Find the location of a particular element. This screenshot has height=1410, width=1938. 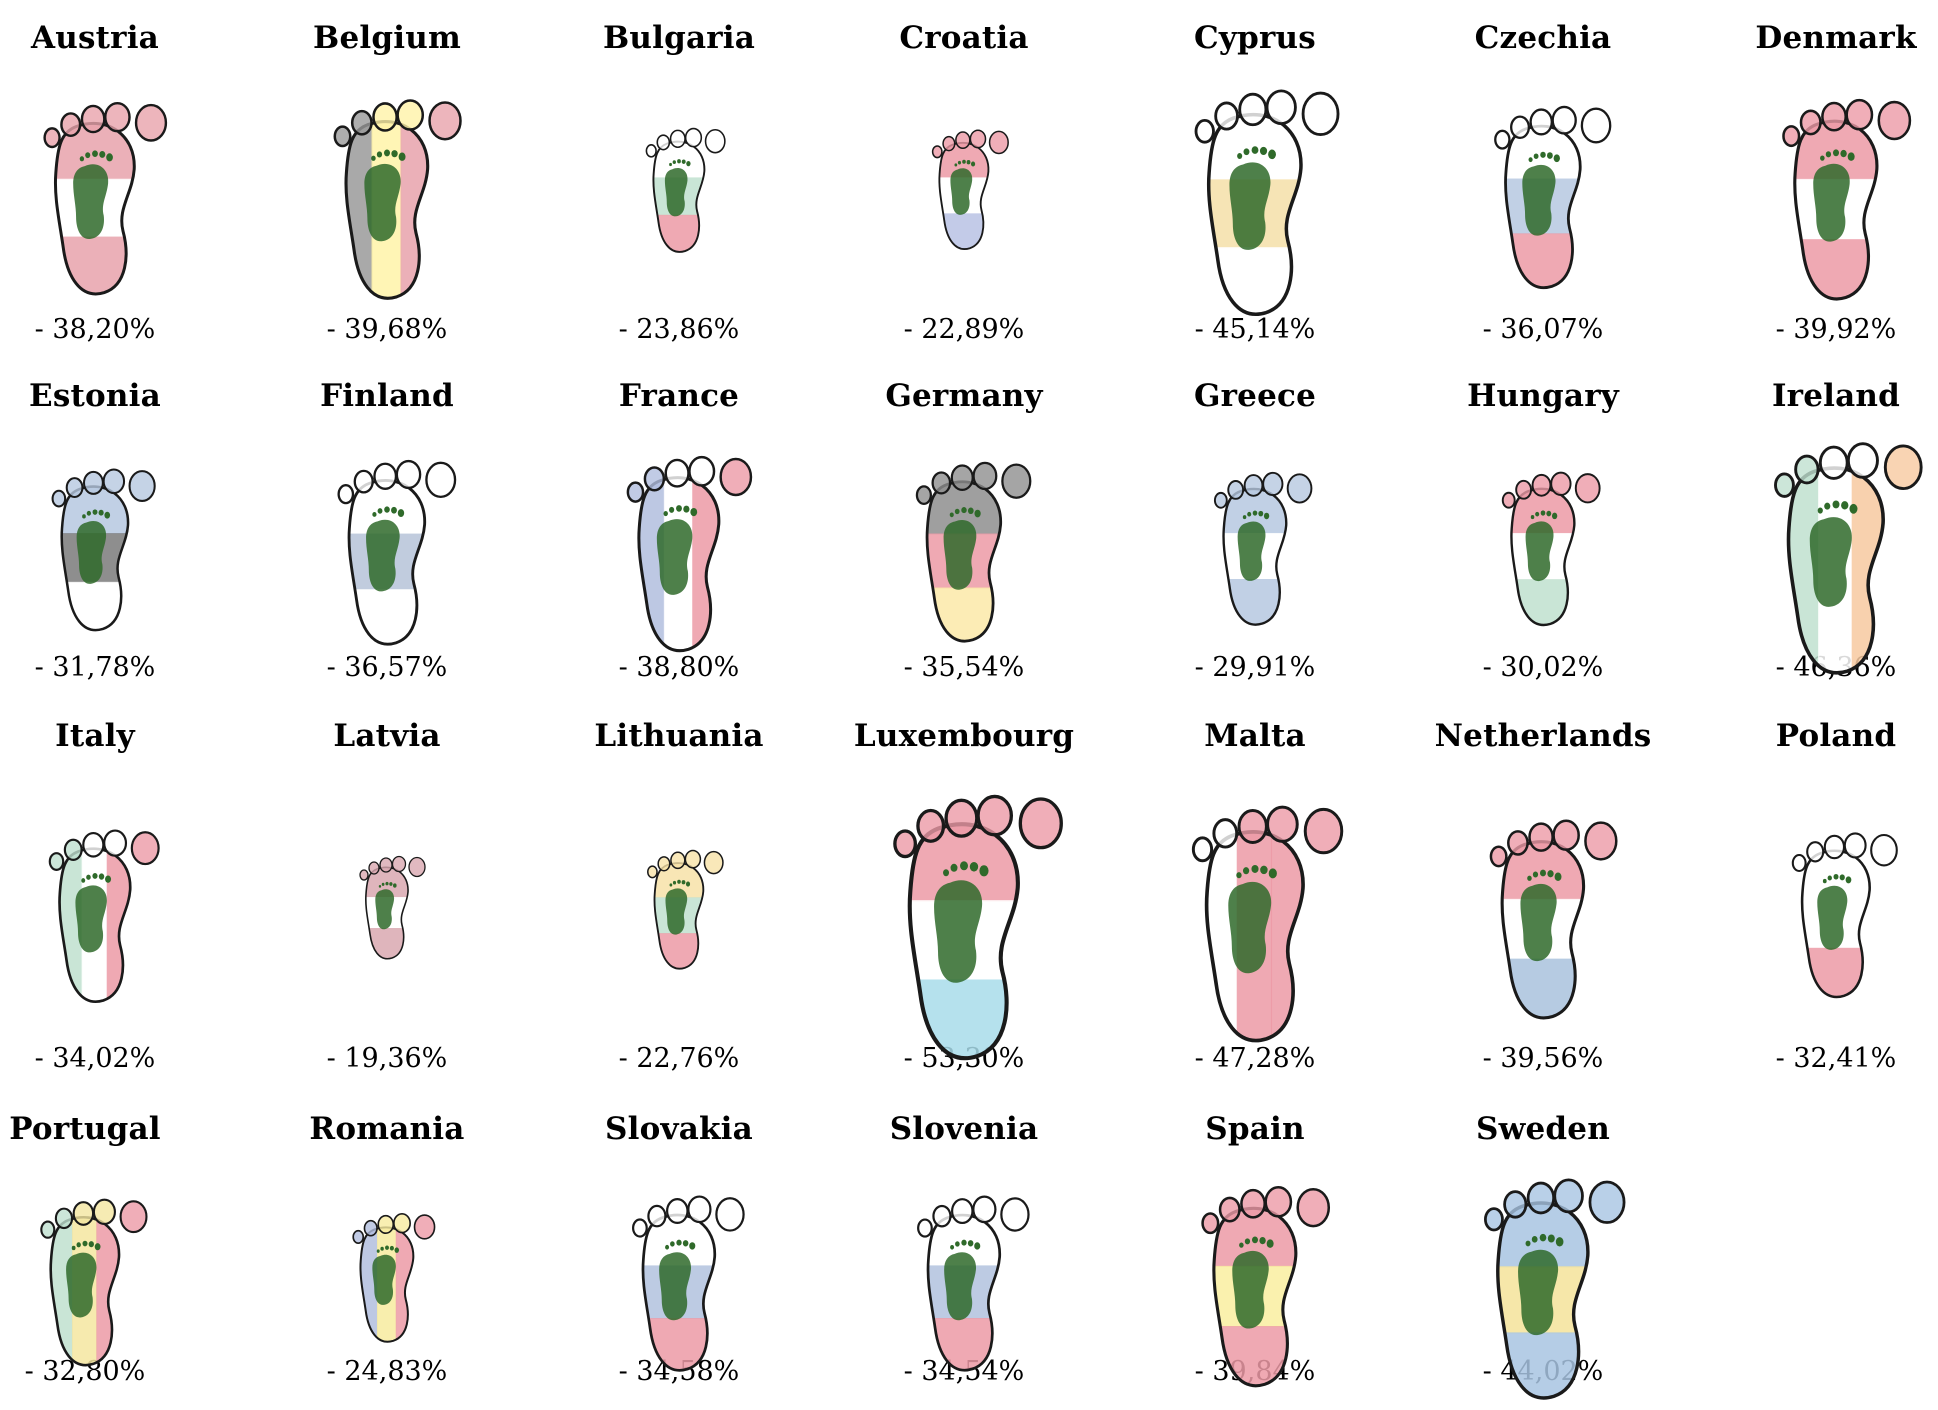

footprint-mark-greece is located at coordinates (1263, 548).